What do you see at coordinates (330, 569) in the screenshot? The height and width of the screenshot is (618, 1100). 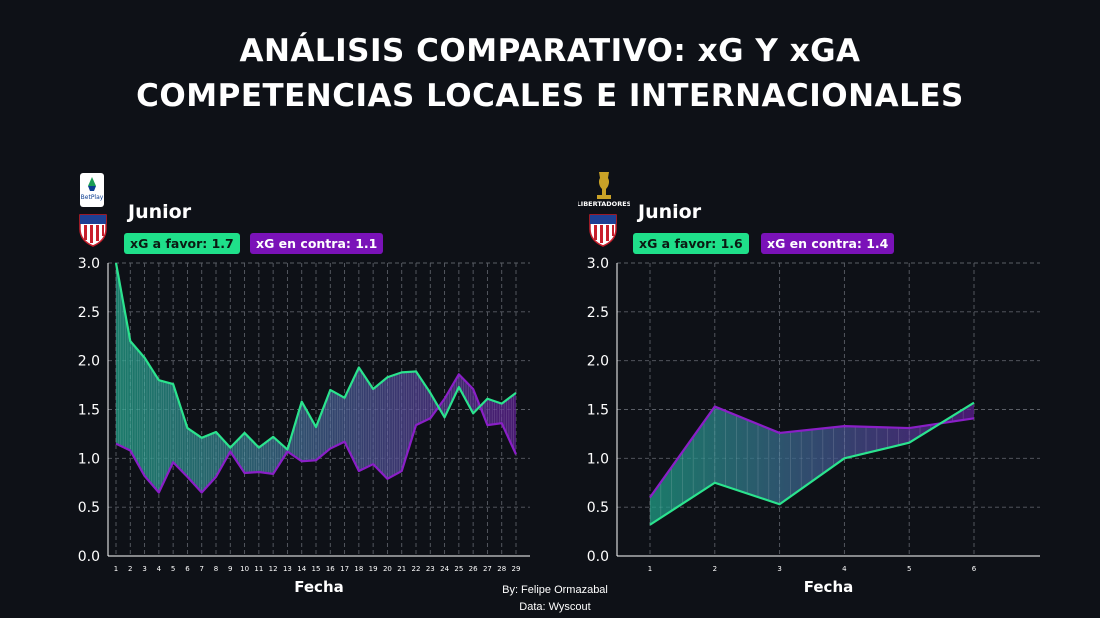 I see `x-tick-label: 16` at bounding box center [330, 569].